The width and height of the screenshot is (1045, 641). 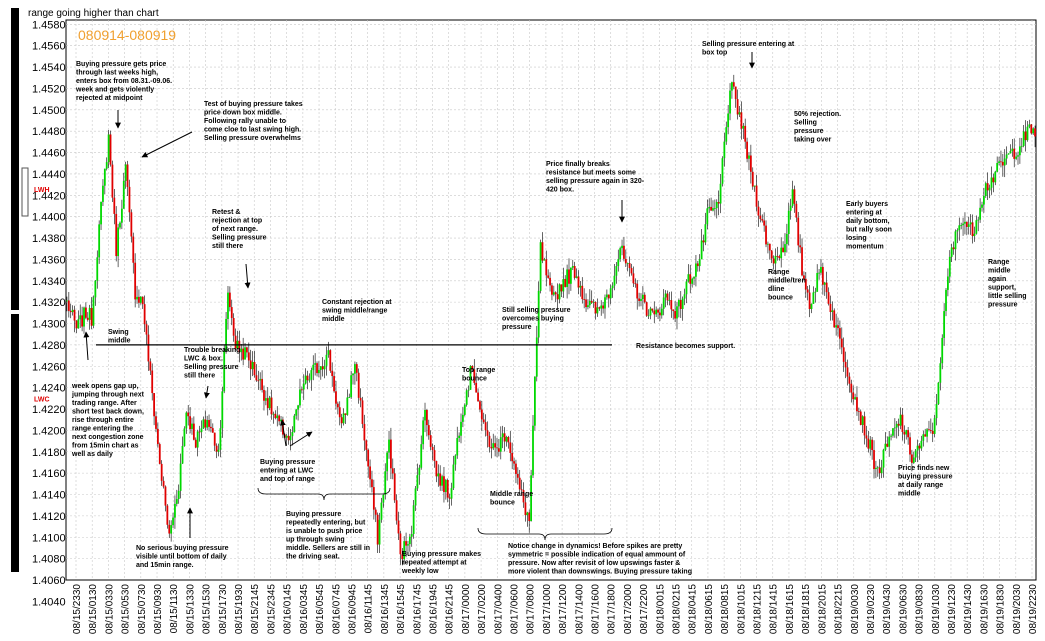 I want to click on annotation-line: taking over, so click(x=813, y=140).